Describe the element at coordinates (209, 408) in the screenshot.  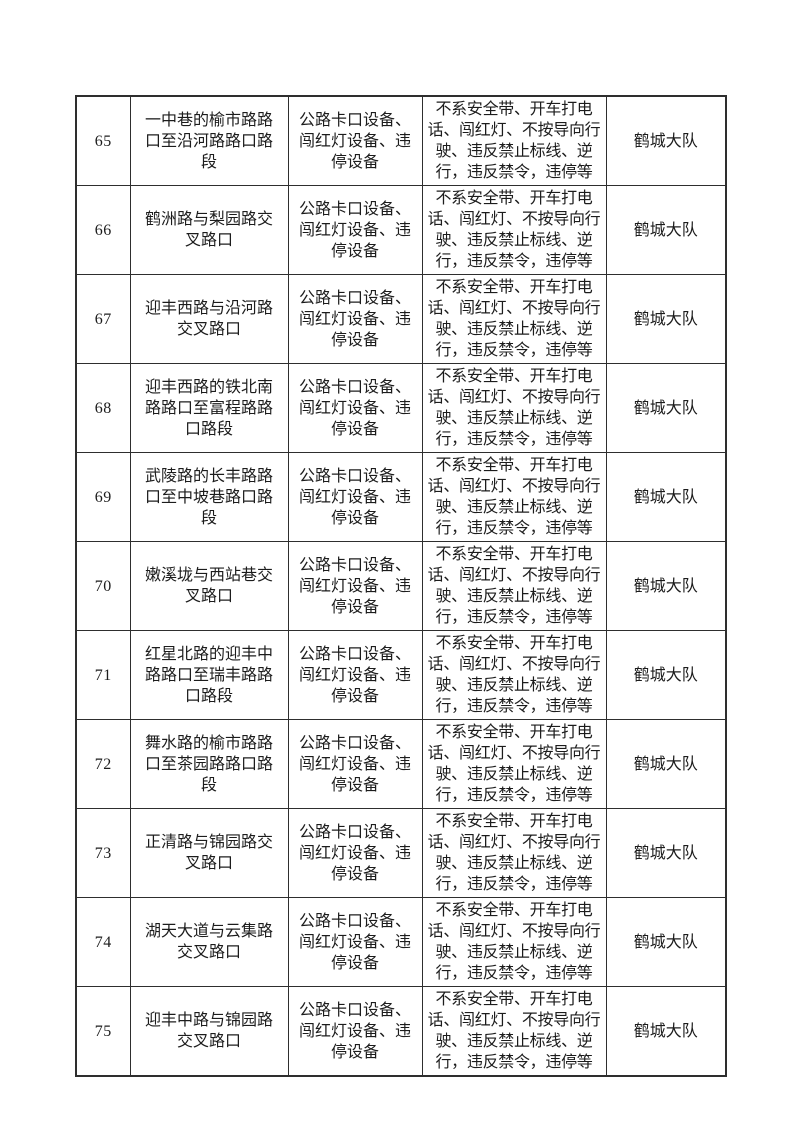
I see `road-location-cell: 迎丰西路的铁北南路路口至富程路路口路段` at that location.